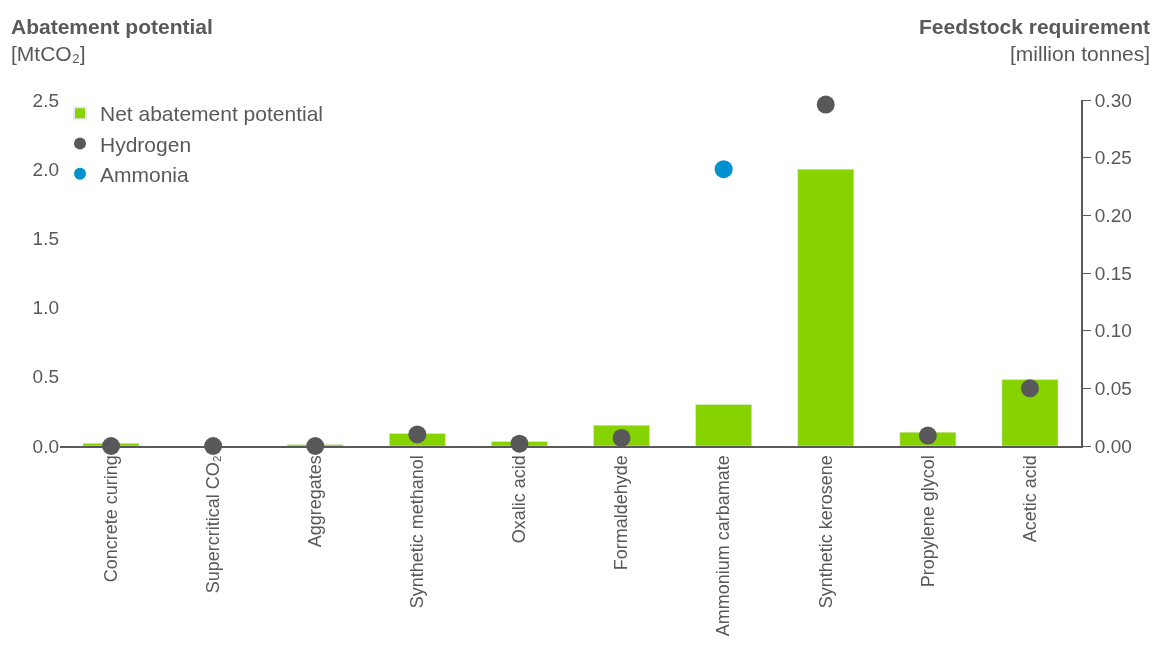  Describe the element at coordinates (110, 519) in the screenshot. I see `x-tick-label: Concrete curing` at that location.